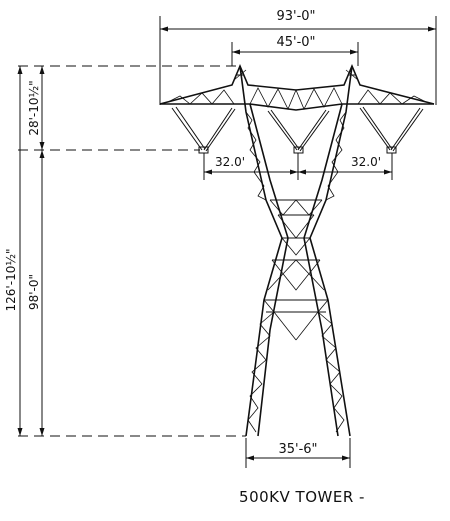  Describe the element at coordinates (366, 162) in the screenshot. I see `right-phase-spacing-label: 32.0'` at that location.